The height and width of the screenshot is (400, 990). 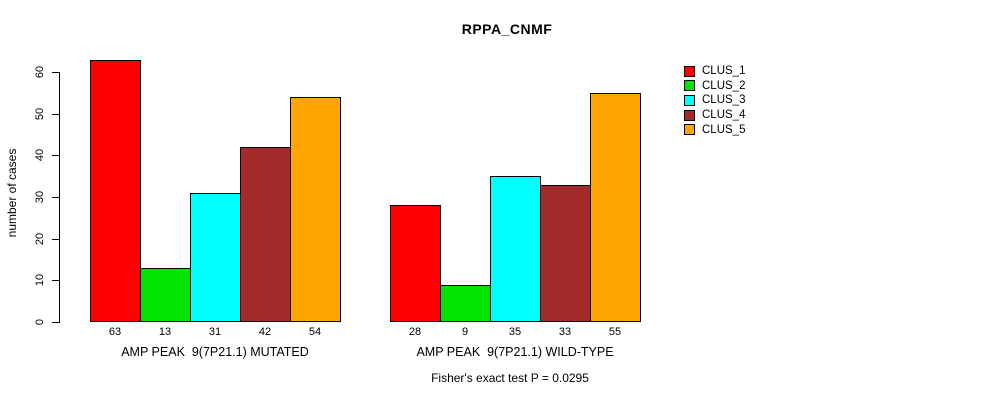 What do you see at coordinates (615, 332) in the screenshot?
I see `bar-value-label: 55` at bounding box center [615, 332].